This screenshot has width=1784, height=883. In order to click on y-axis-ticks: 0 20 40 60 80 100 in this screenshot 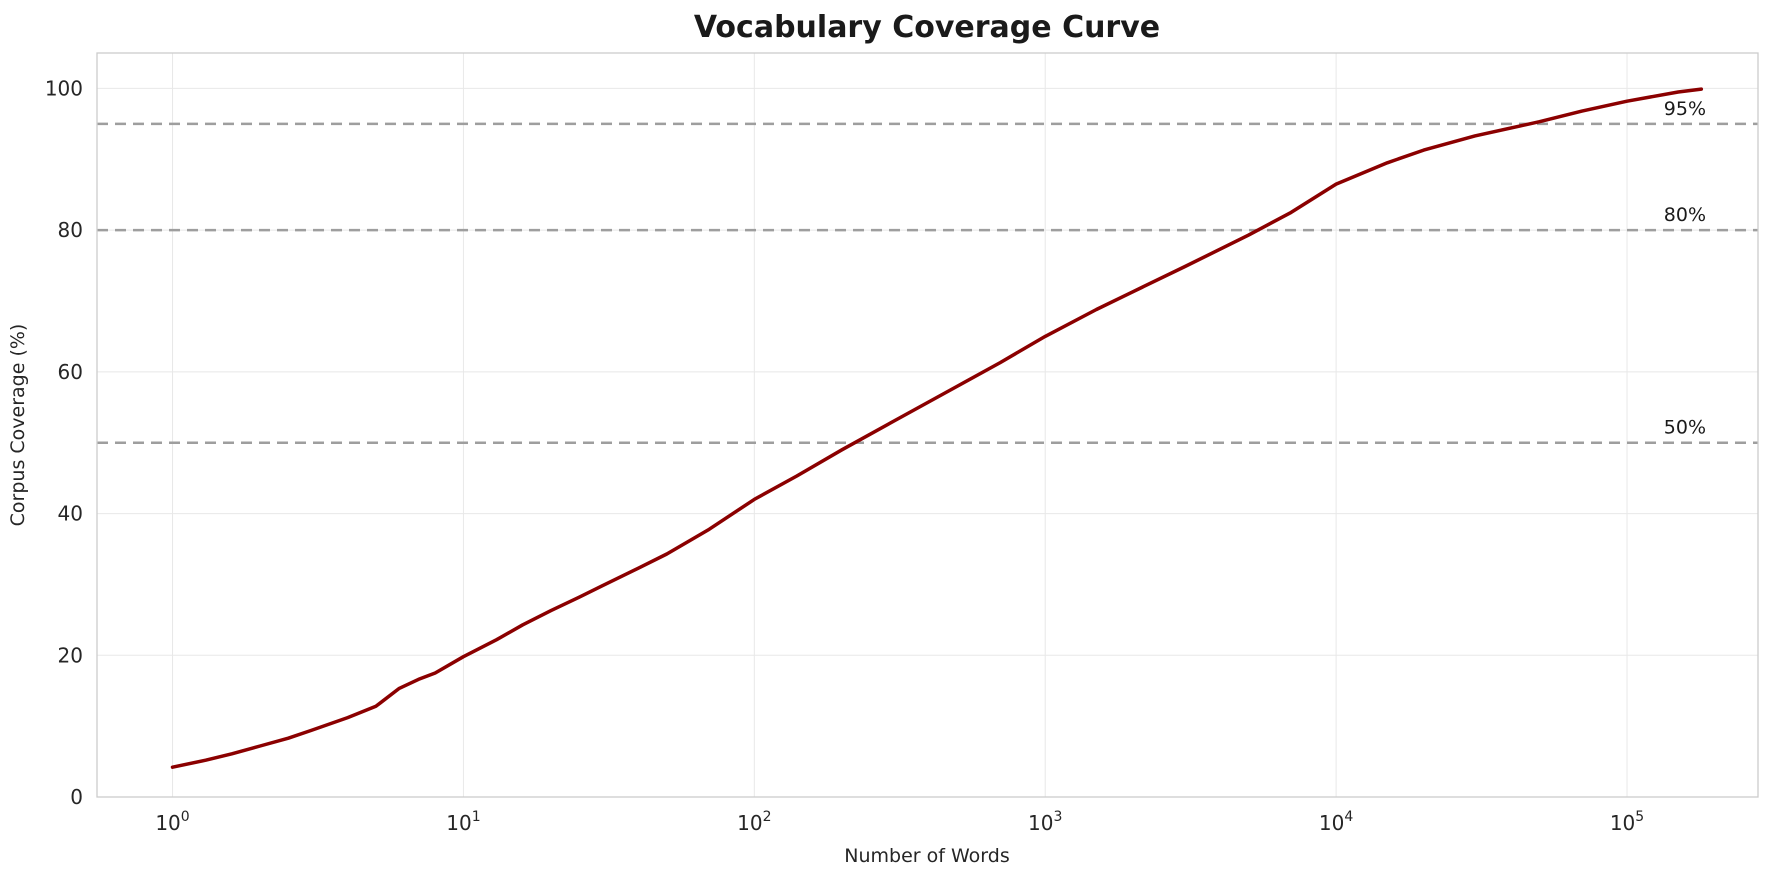, I will do `click(64, 442)`.